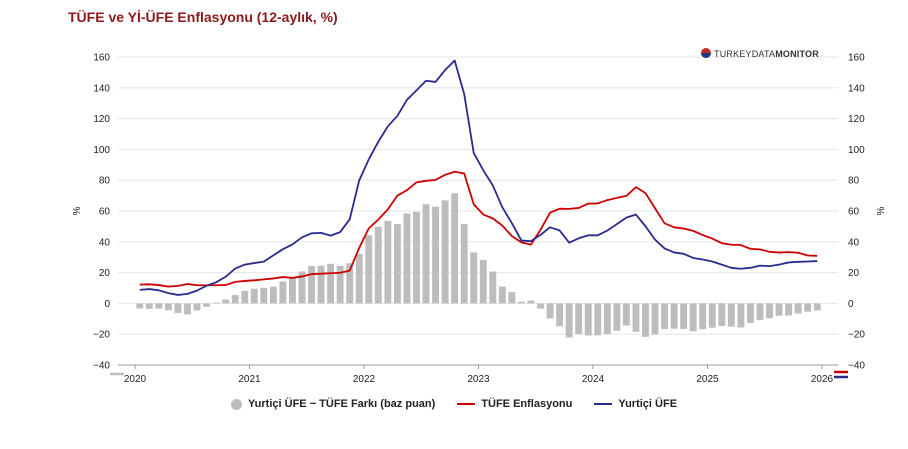 This screenshot has width=908, height=449. I want to click on y-tick-right--20: −20, so click(856, 335).